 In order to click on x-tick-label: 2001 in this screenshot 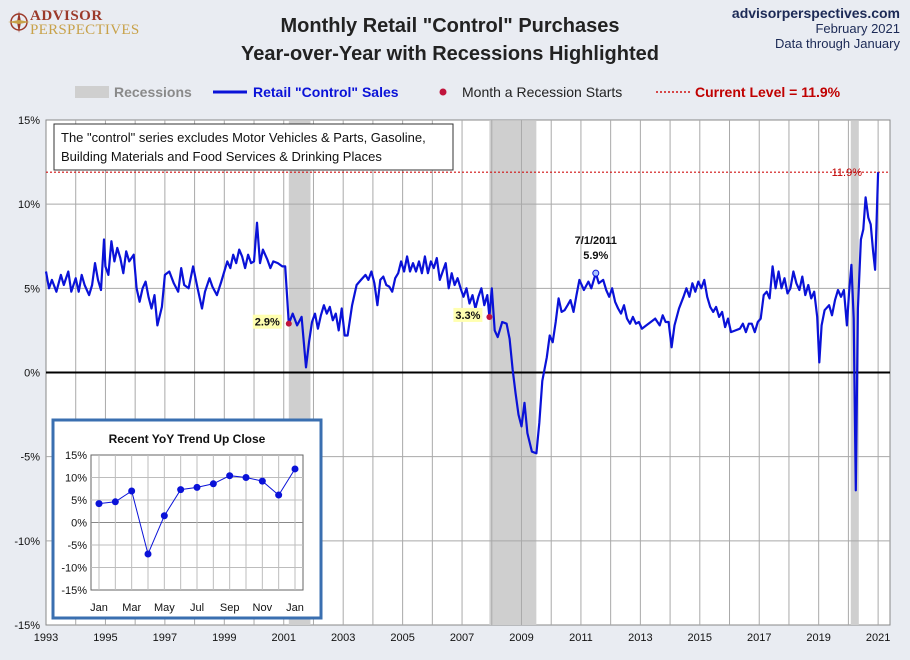, I will do `click(284, 638)`.